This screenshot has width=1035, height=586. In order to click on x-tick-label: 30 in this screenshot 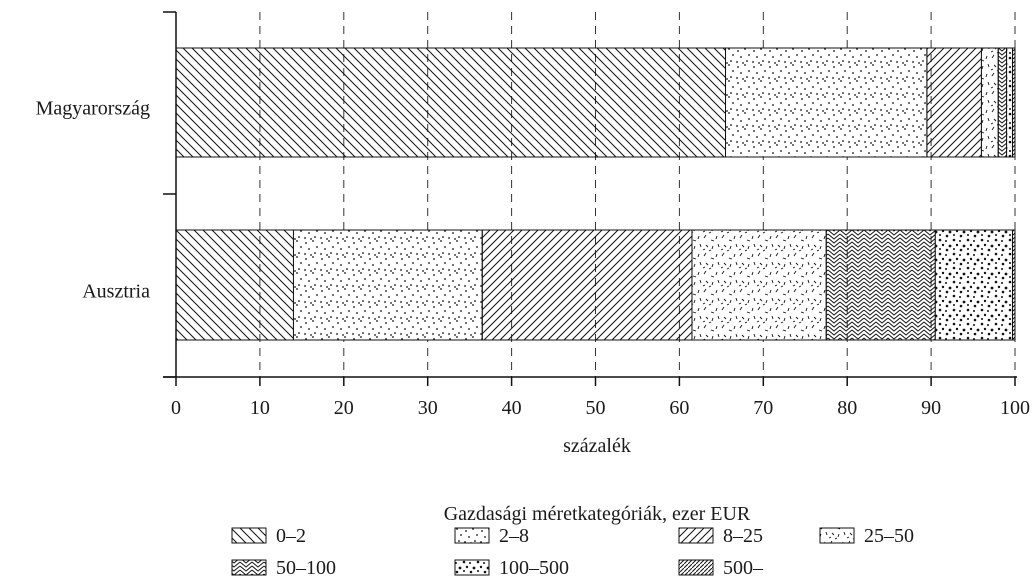, I will do `click(428, 408)`.